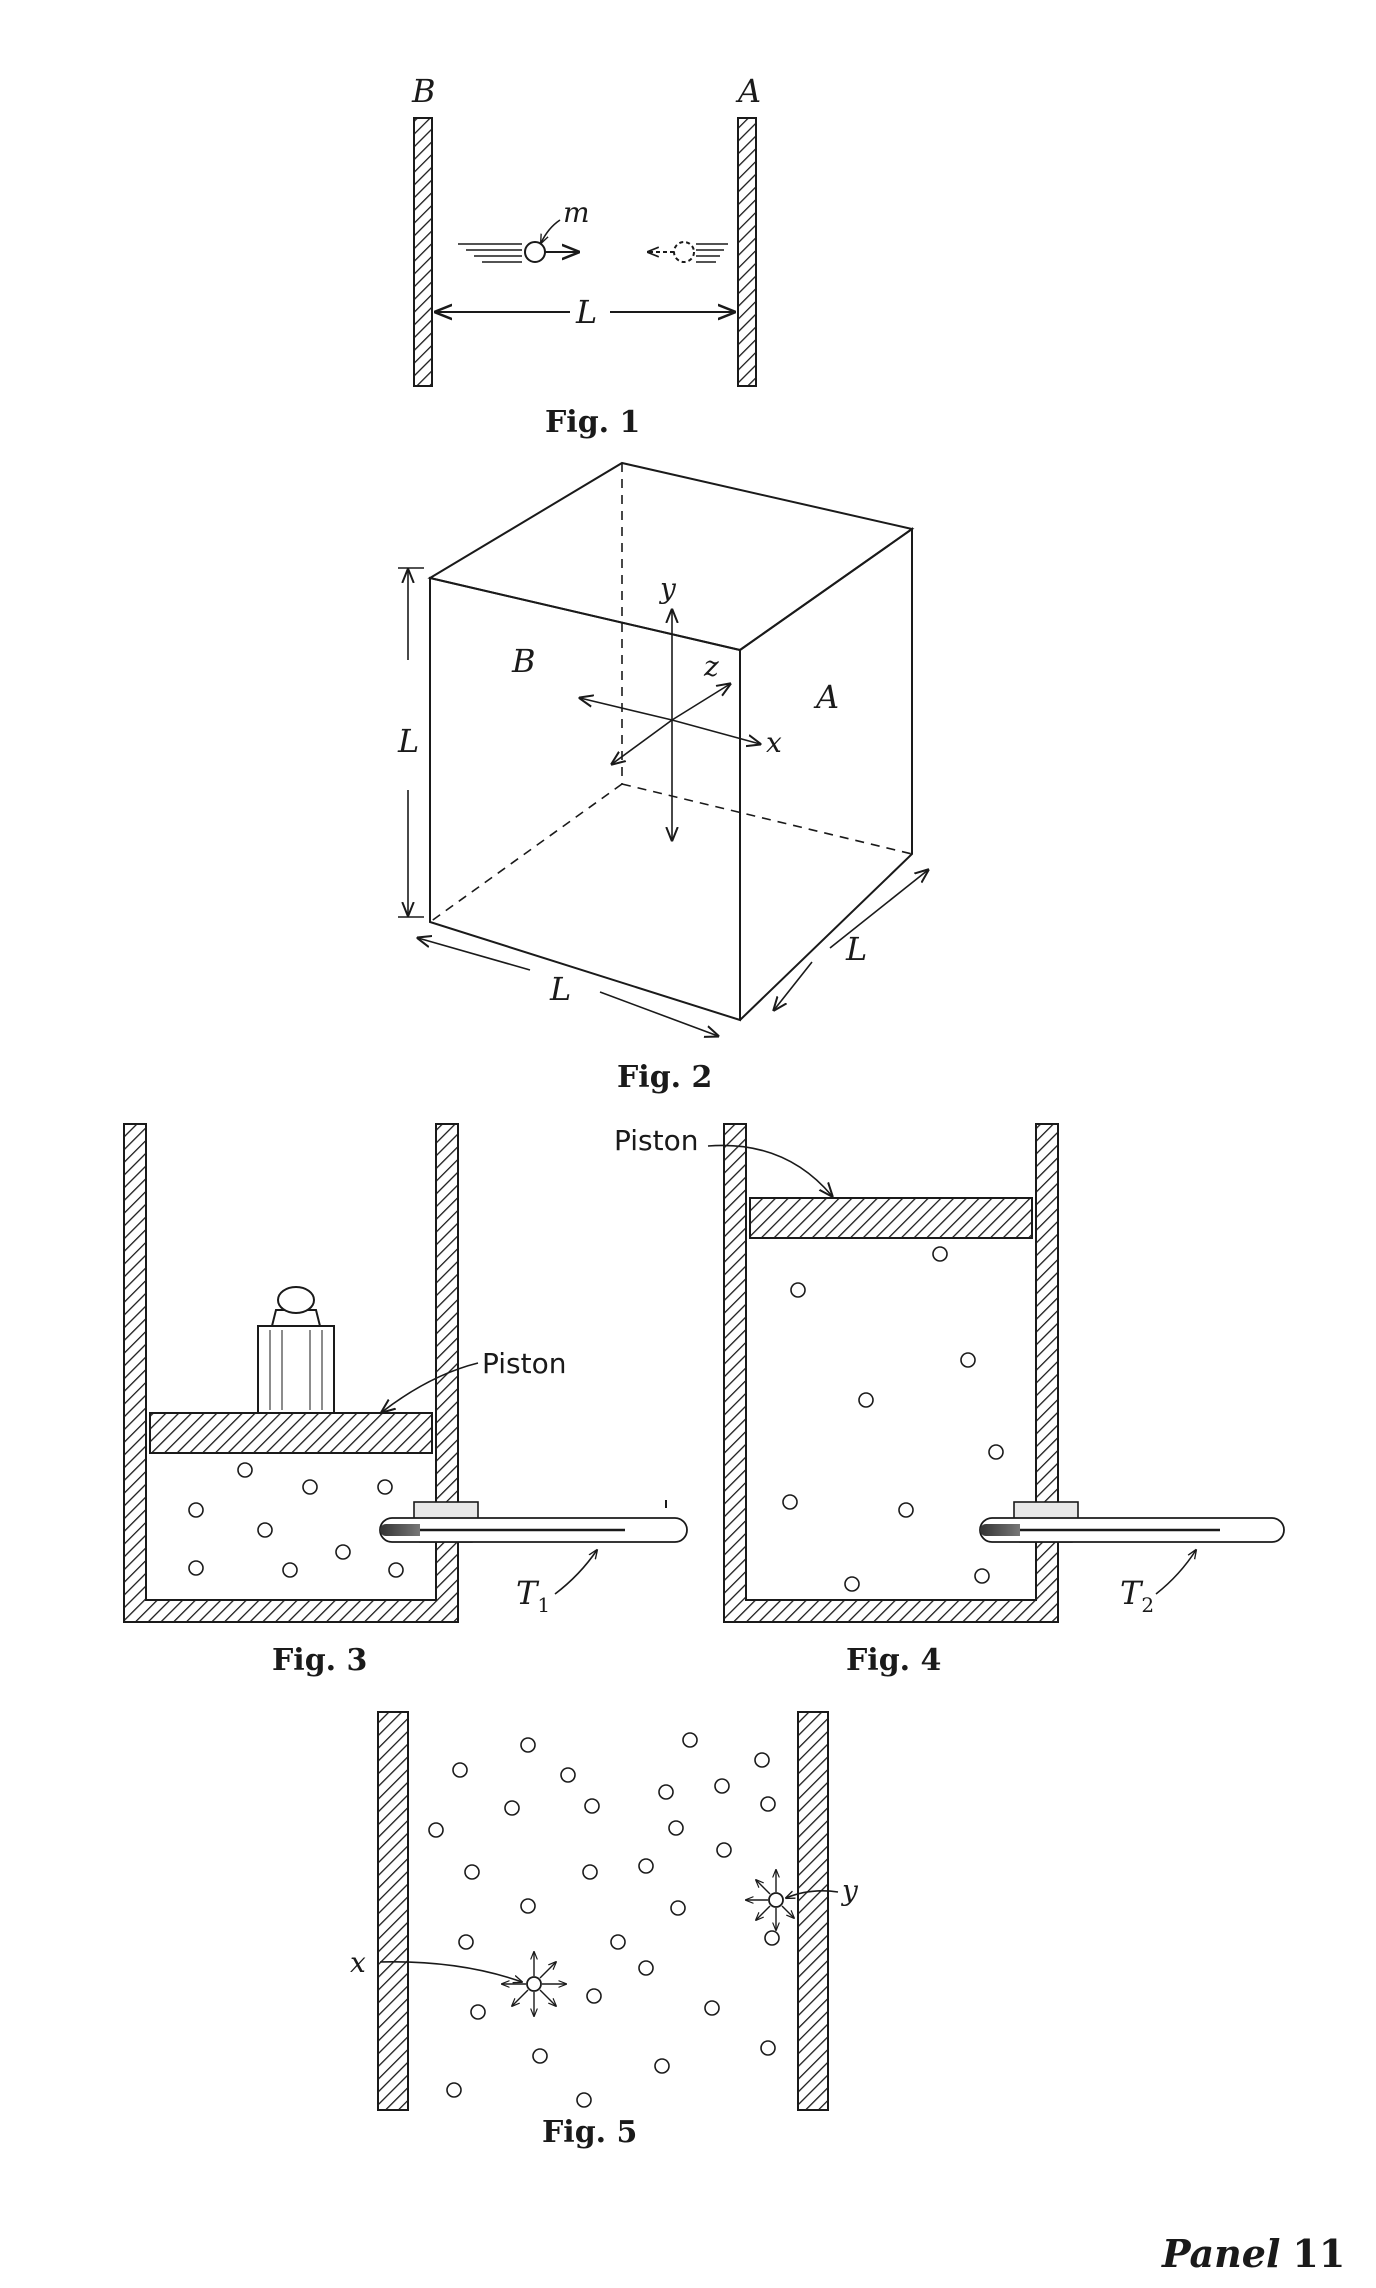 Image resolution: width=1376 pixels, height=2288 pixels. I want to click on fig4-thermometer-label: T2, so click(1137, 1595).